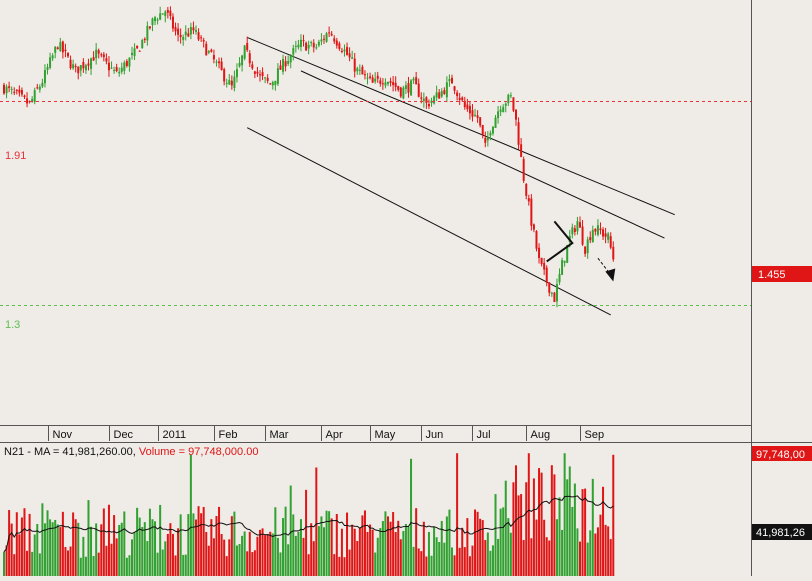 The width and height of the screenshot is (812, 581). Describe the element at coordinates (541, 435) in the screenshot. I see `date-tick-label: Aug` at that location.